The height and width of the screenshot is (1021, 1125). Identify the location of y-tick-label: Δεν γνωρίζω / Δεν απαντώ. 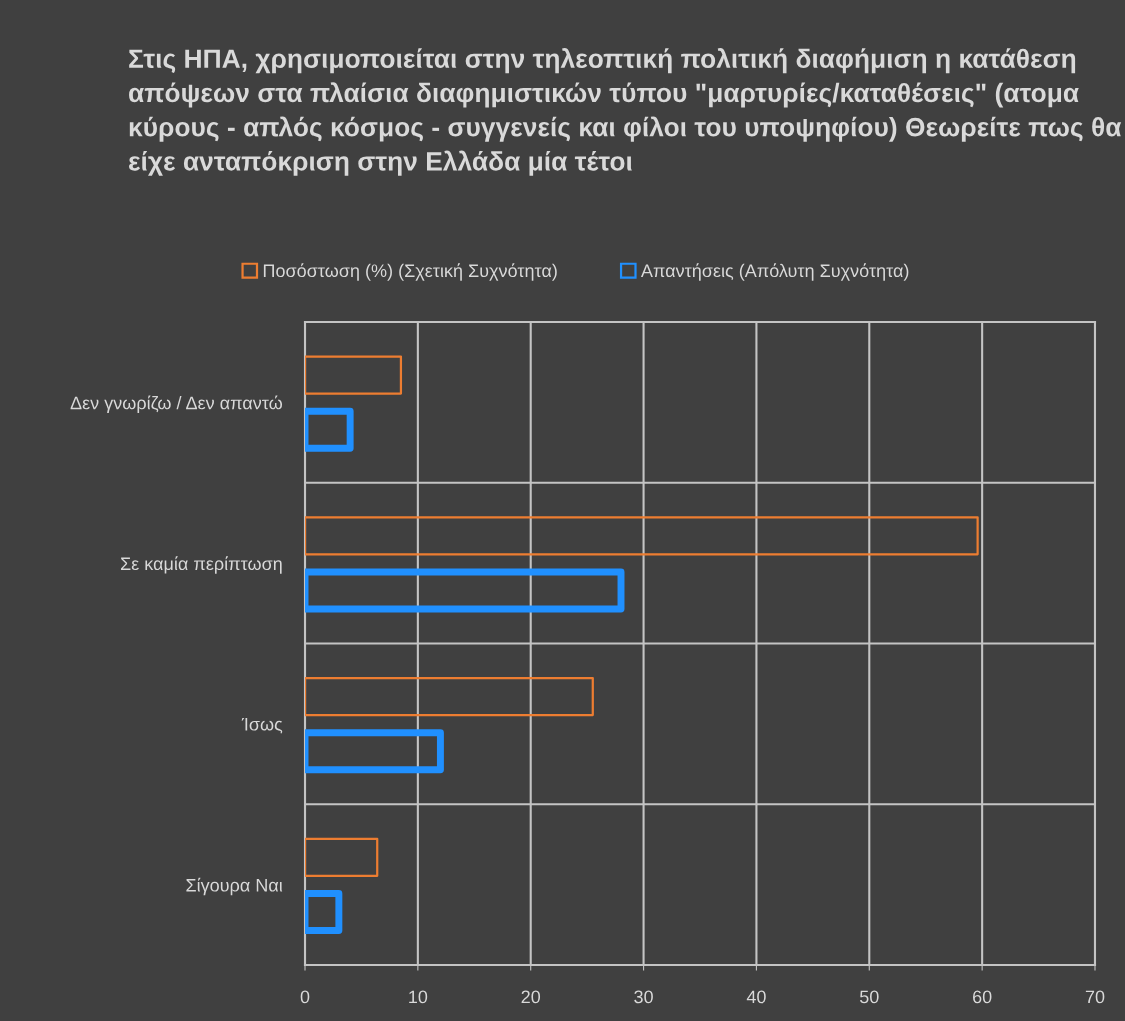
(176, 404).